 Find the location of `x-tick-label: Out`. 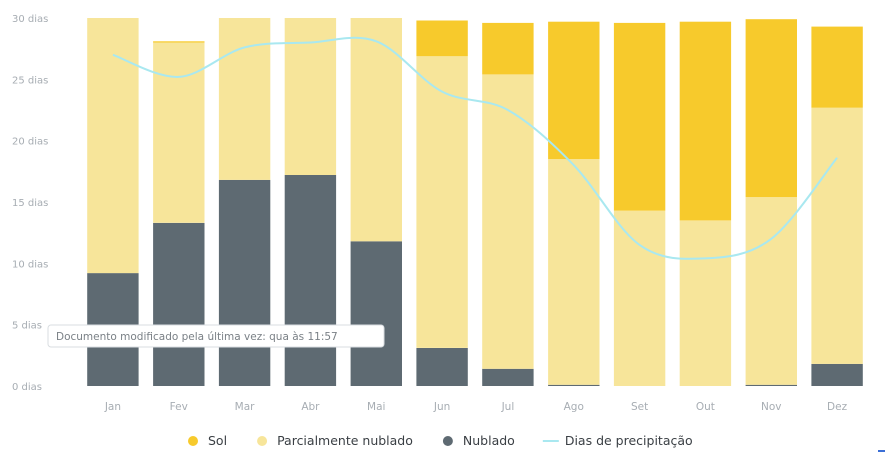

x-tick-label: Out is located at coordinates (705, 407).